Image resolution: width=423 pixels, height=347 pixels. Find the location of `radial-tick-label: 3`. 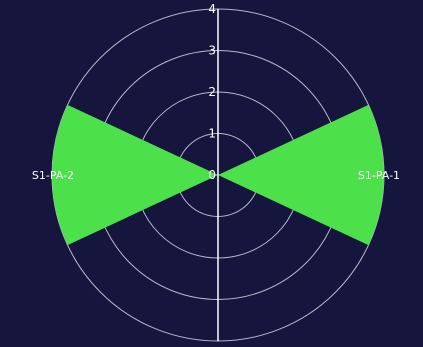

radial-tick-label: 3 is located at coordinates (212, 51).